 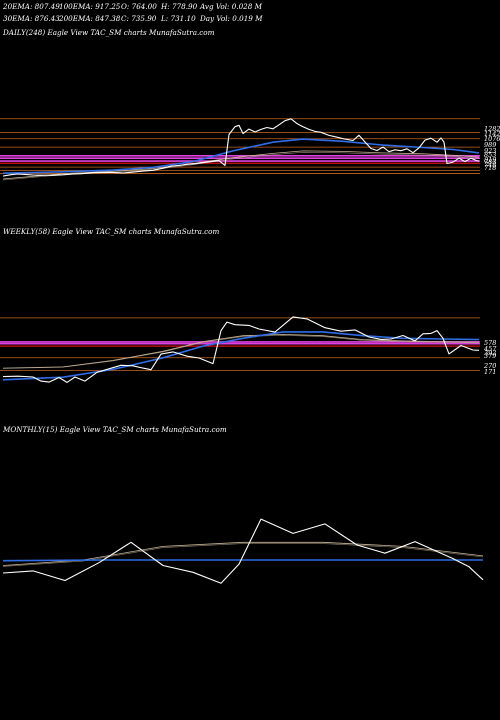 What do you see at coordinates (492, 139) in the screenshot?
I see `daily-tick-label: 1076` at bounding box center [492, 139].